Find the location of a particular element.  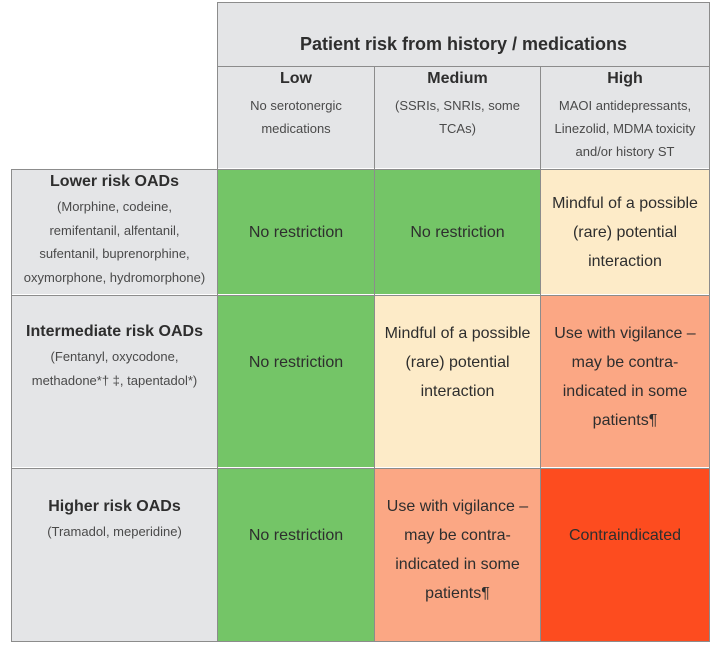

header-title: Patient risk from history / medications is located at coordinates (463, 44).